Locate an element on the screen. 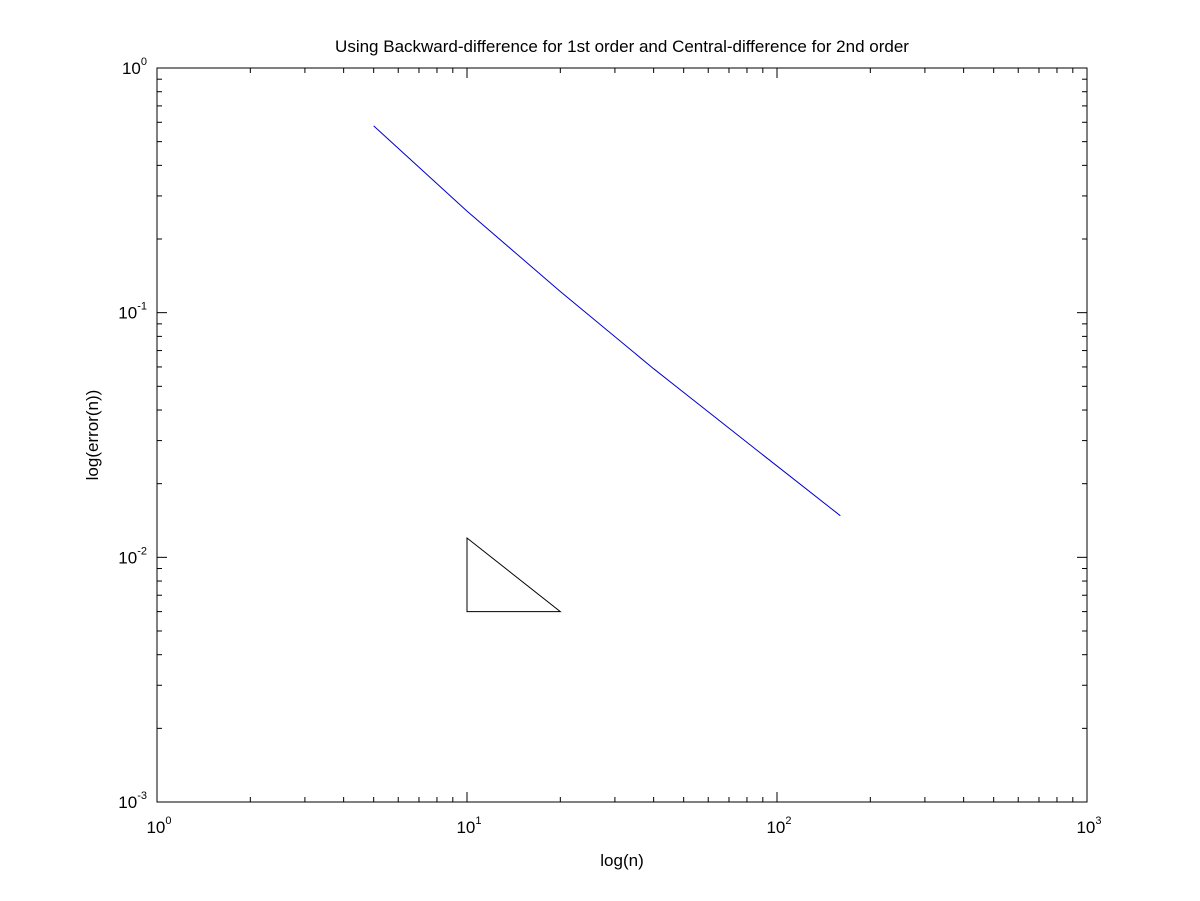 This screenshot has height=901, width=1200. y-tick-label-exponent: -3 is located at coordinates (142, 796).